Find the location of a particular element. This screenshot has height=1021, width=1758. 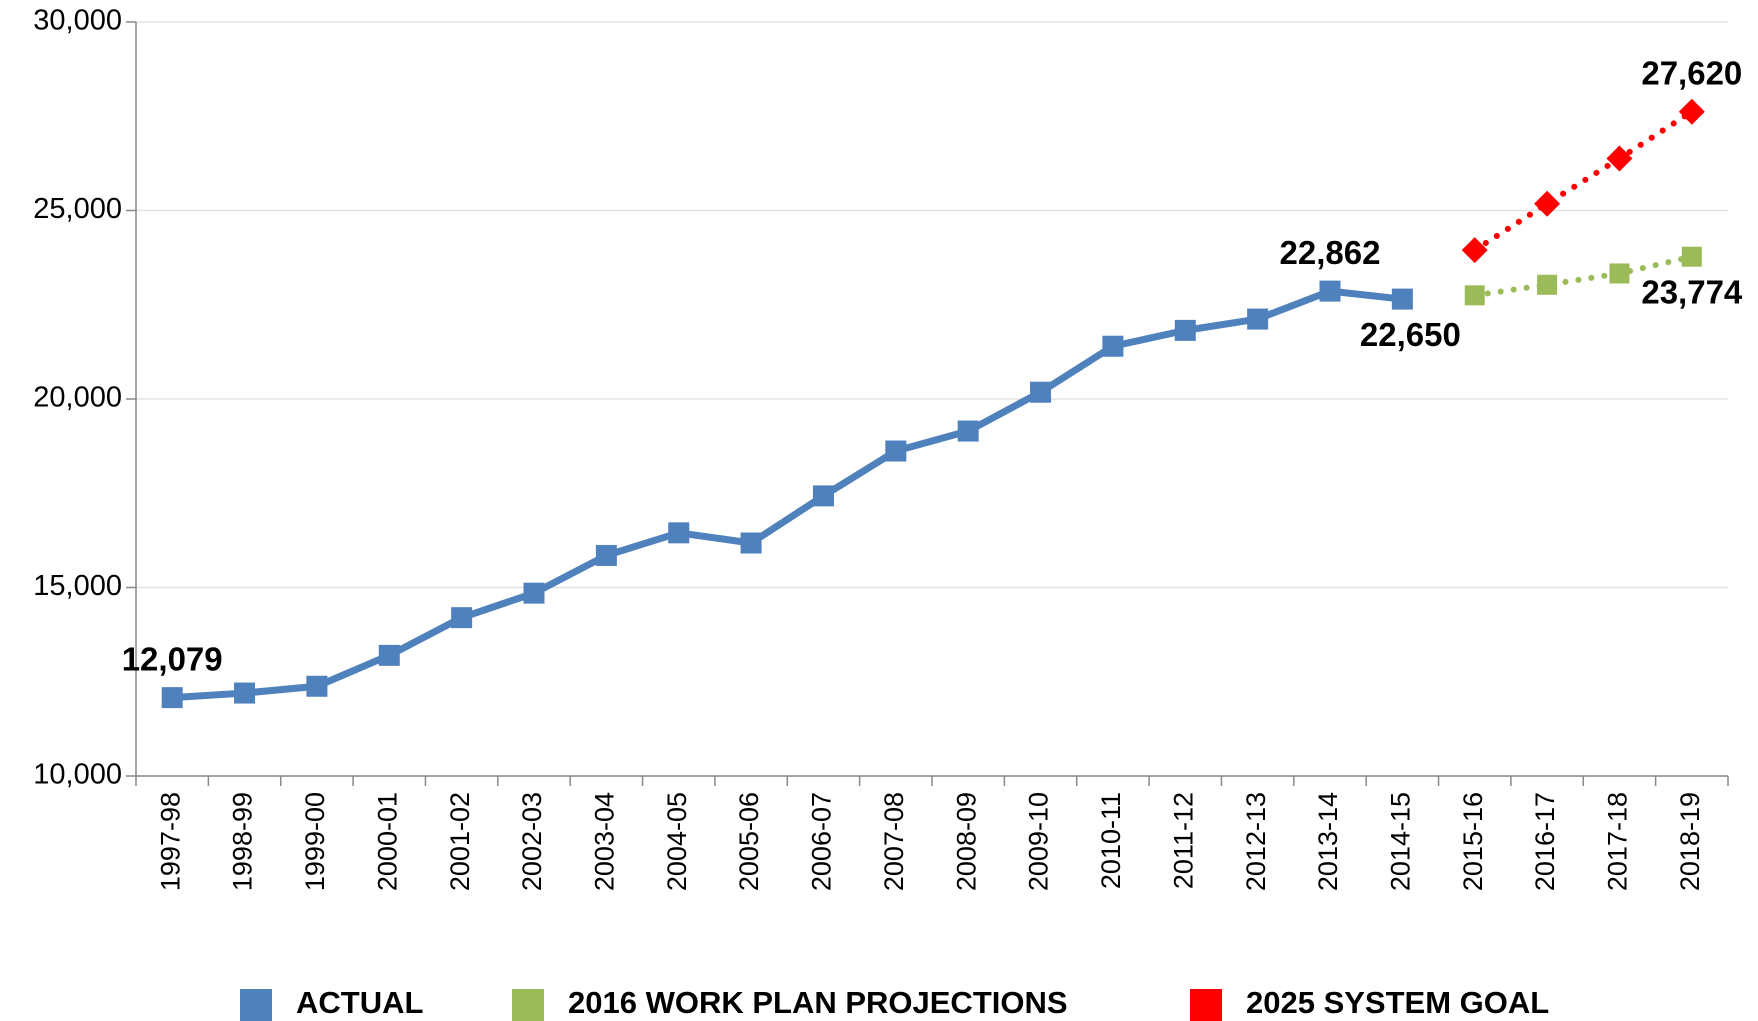

legend-label: 2025 SYSTEM GOAL is located at coordinates (1397, 1002).